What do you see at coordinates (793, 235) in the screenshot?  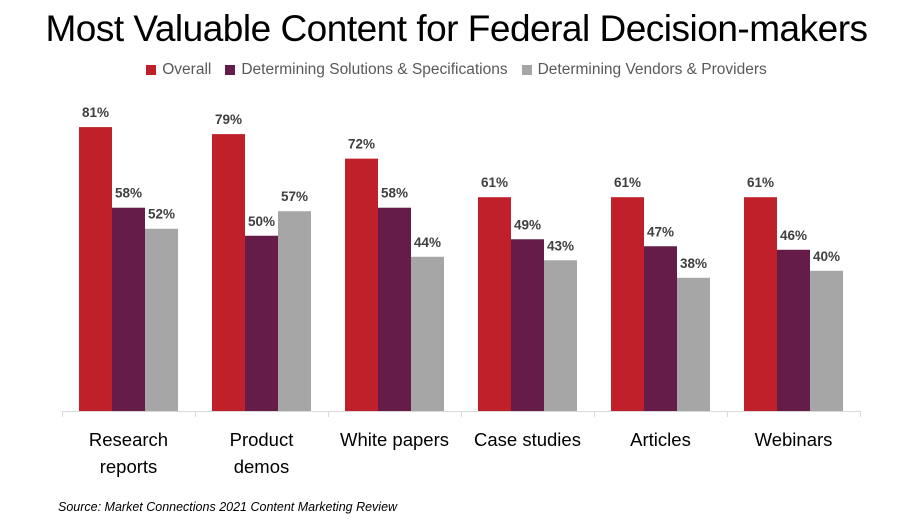 I see `data-label: 46%` at bounding box center [793, 235].